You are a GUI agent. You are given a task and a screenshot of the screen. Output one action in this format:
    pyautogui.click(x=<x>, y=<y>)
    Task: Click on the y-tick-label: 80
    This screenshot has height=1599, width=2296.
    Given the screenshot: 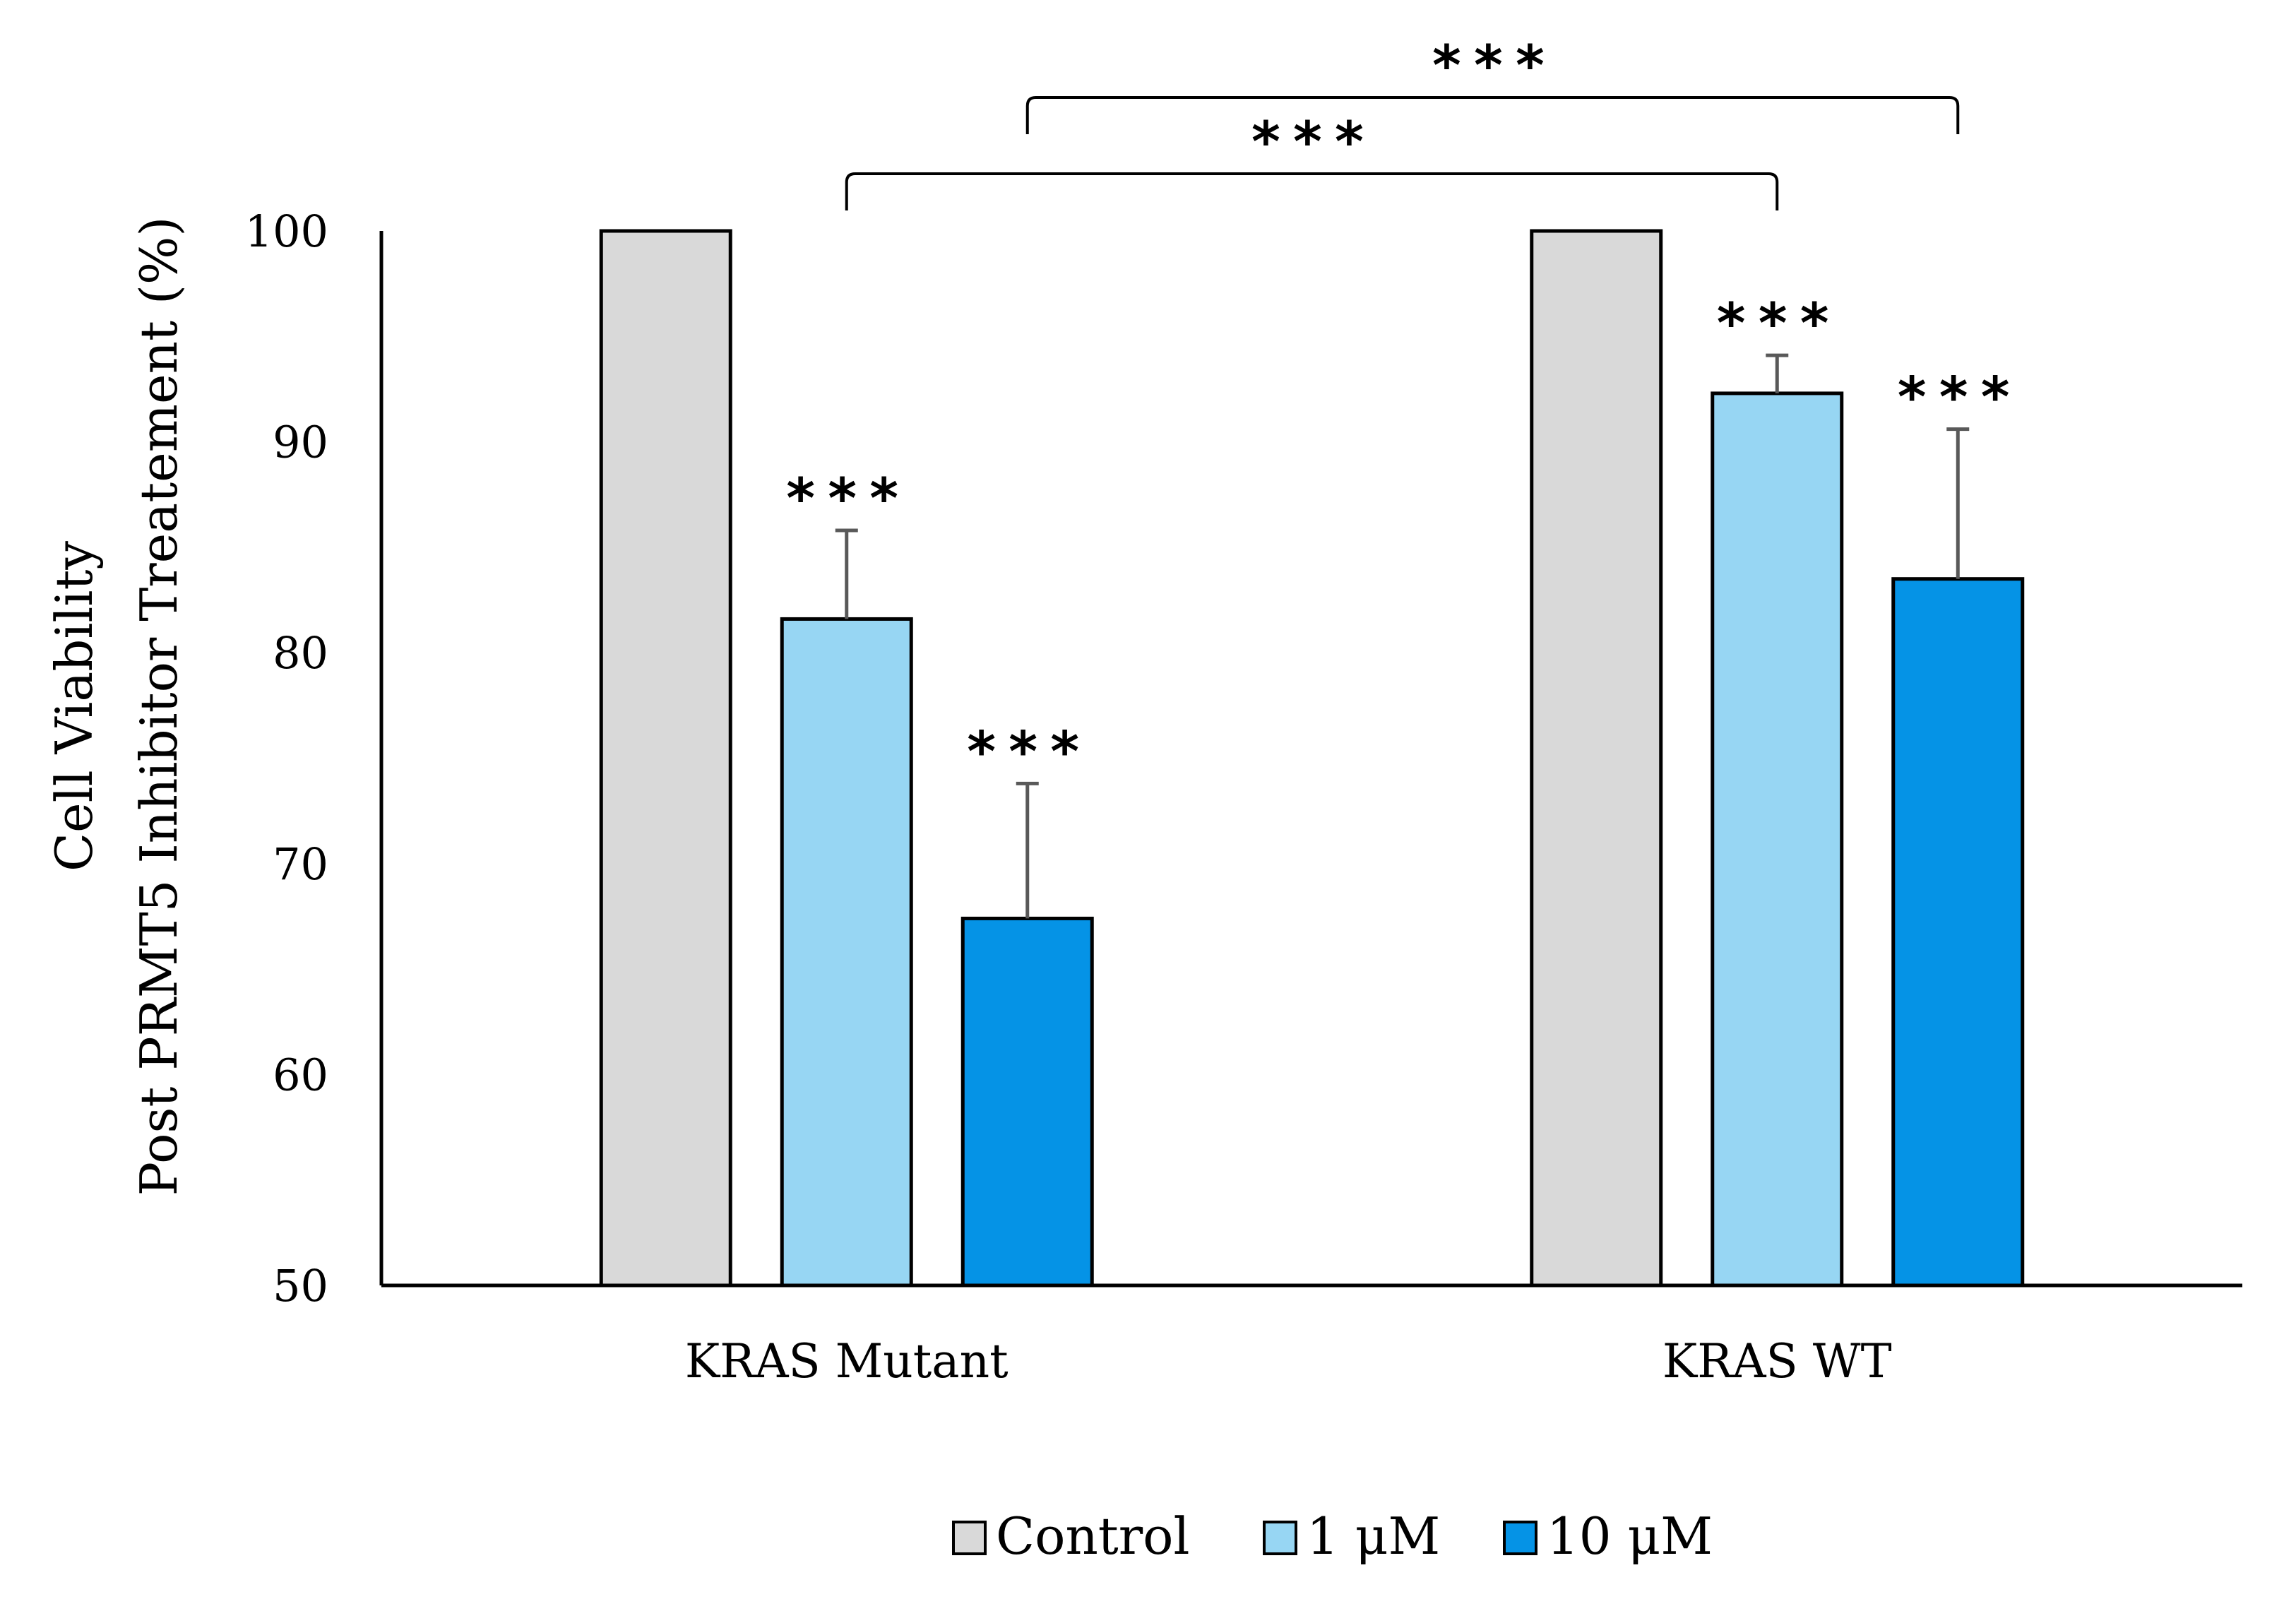 What is the action you would take?
    pyautogui.click(x=300, y=653)
    